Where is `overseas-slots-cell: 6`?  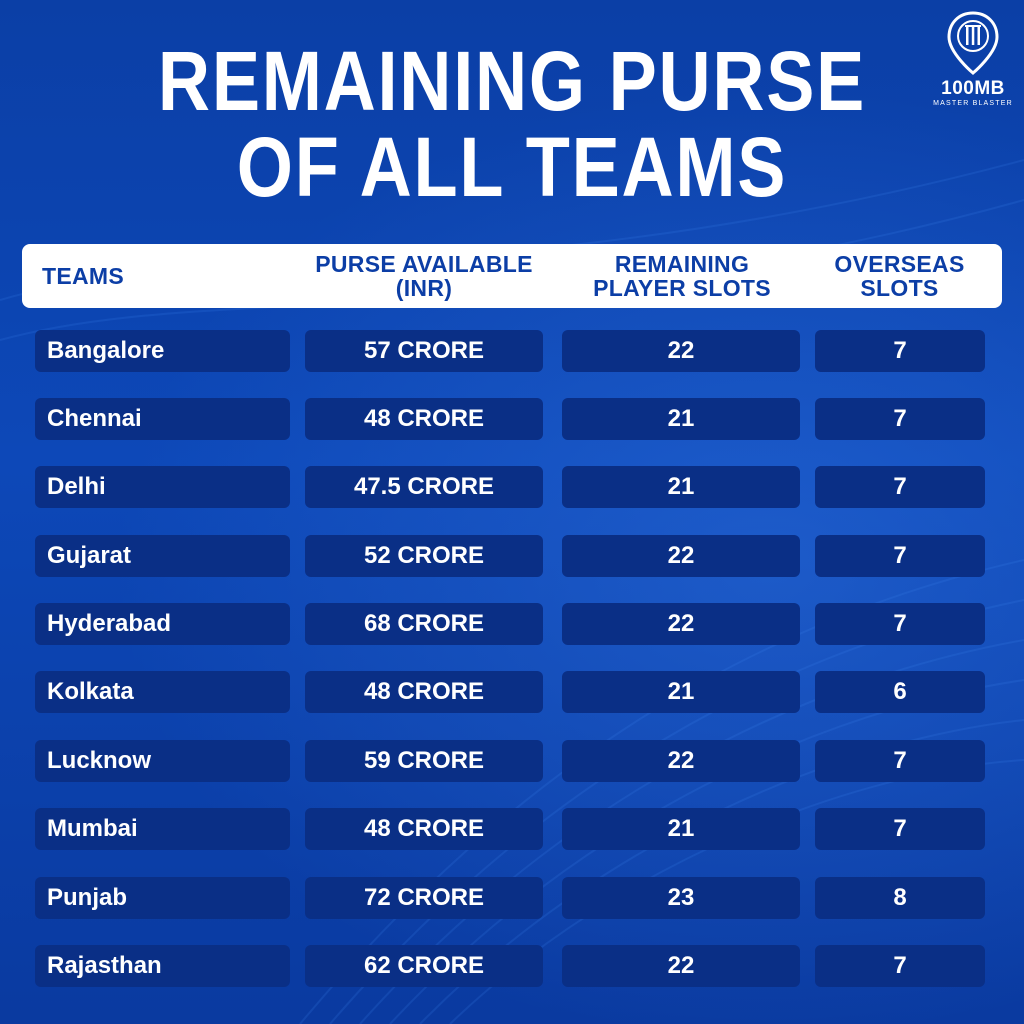
overseas-slots-cell: 6 is located at coordinates (900, 692).